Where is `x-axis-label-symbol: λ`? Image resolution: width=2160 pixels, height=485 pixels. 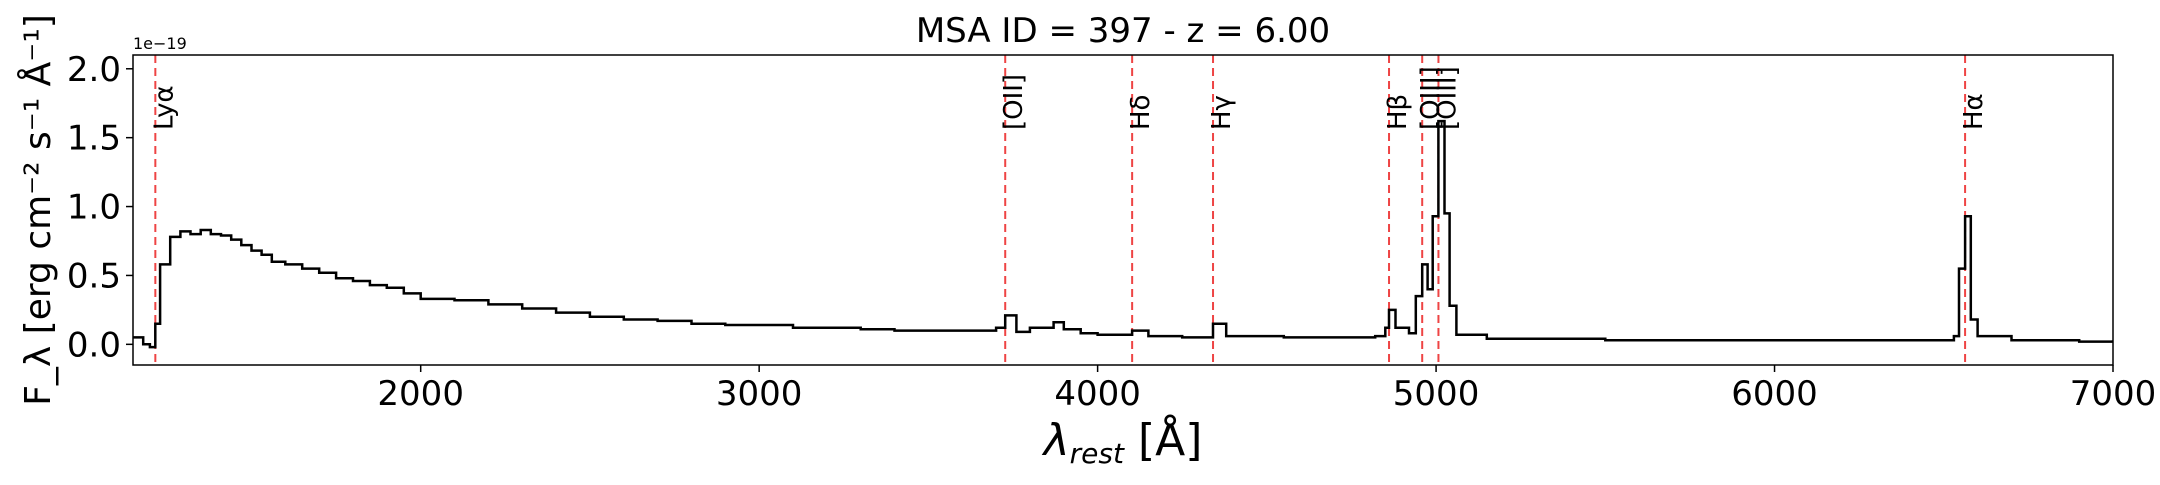
x-axis-label-symbol: λ is located at coordinates (1056, 440).